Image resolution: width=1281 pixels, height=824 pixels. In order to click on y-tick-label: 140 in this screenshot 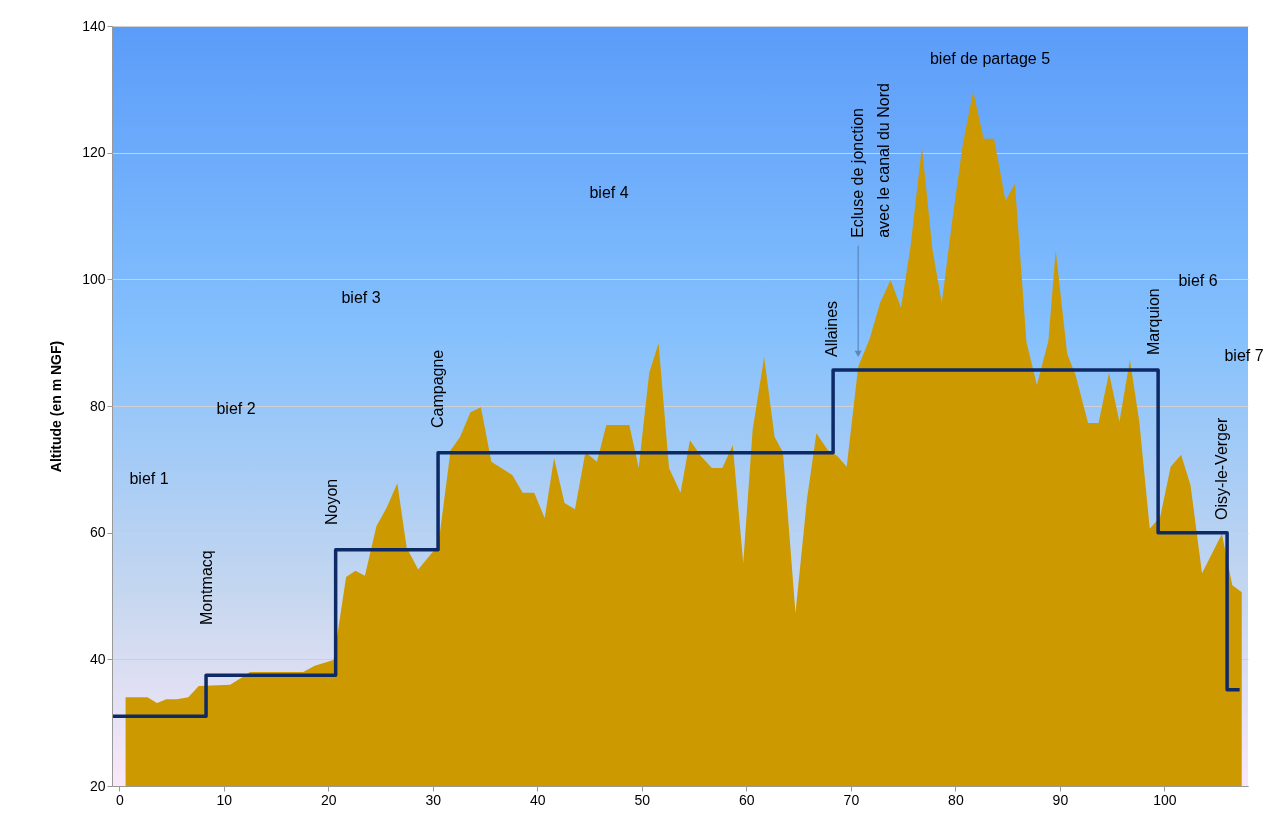, I will do `click(94, 25)`.